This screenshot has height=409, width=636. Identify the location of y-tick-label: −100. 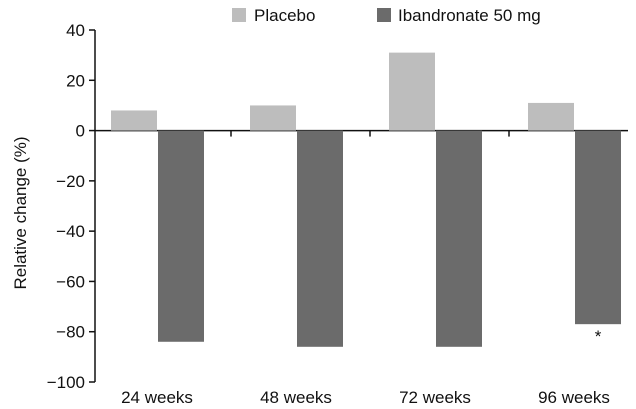
(66, 382).